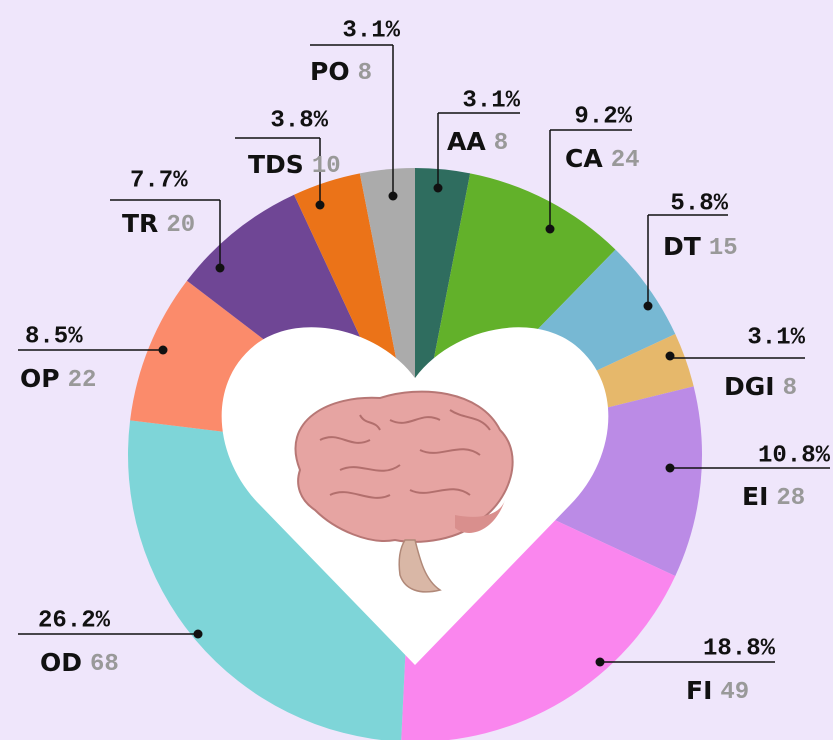  I want to click on share-label: 7.7%, so click(159, 180).